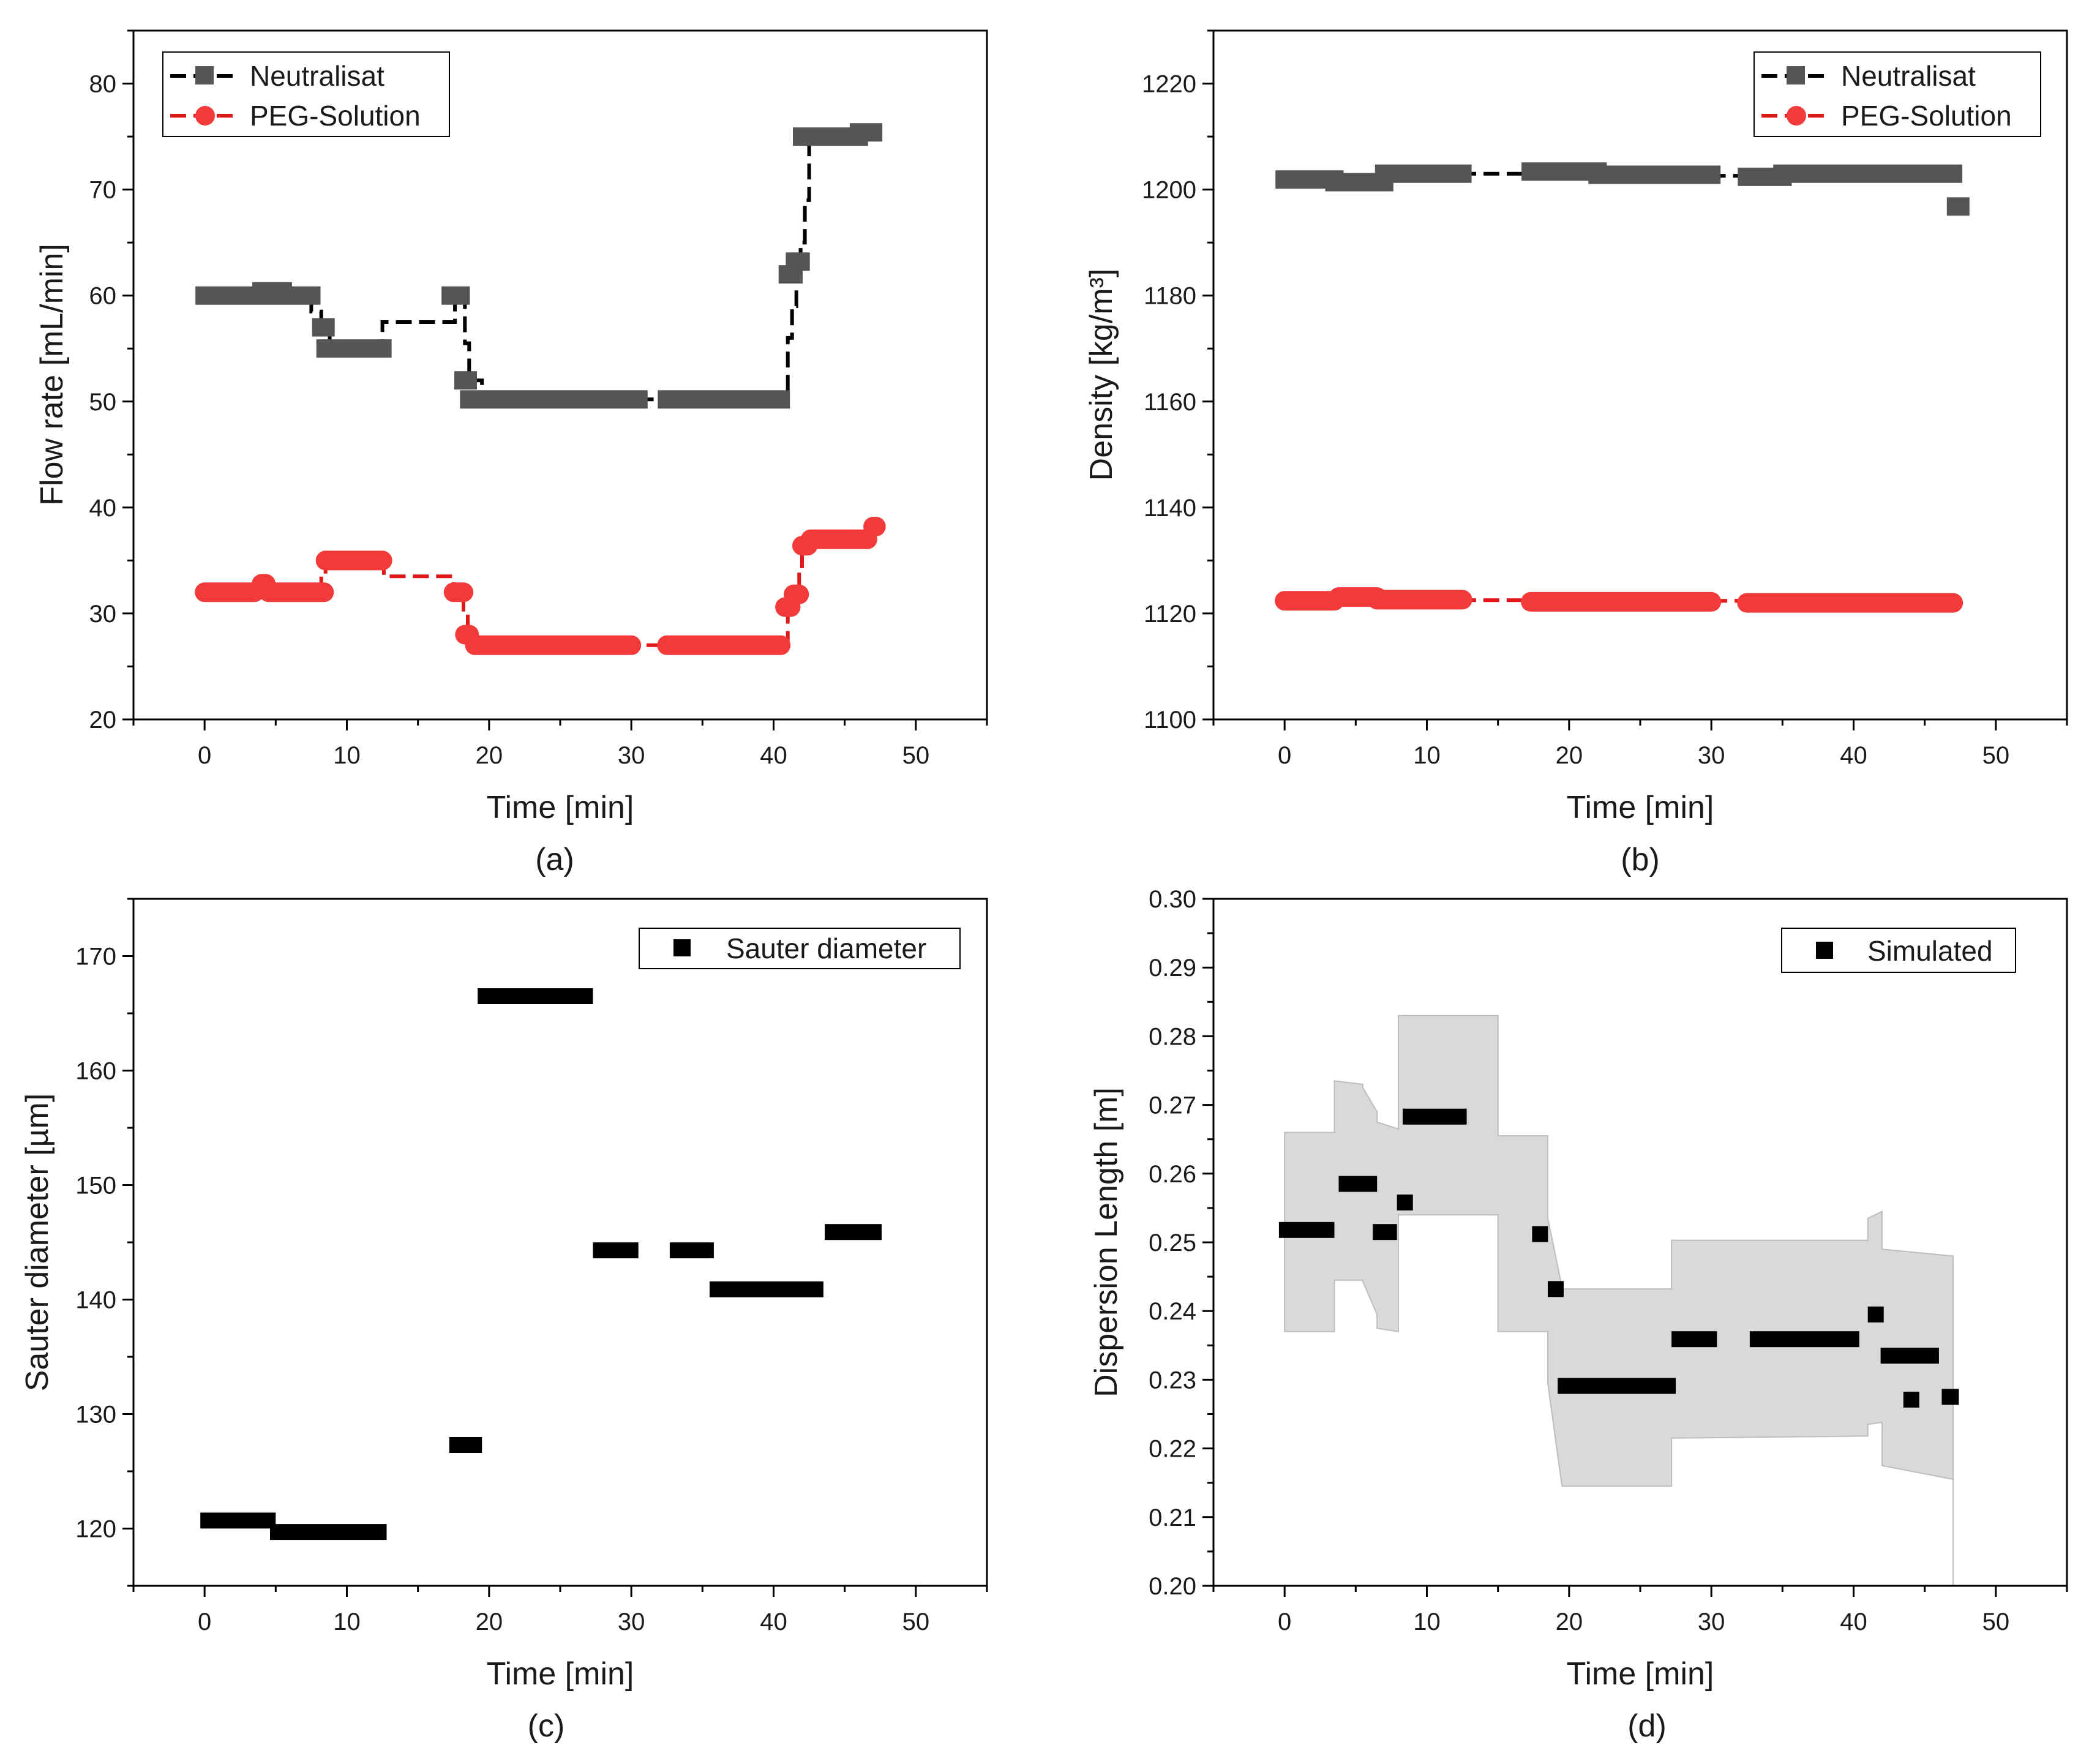 This screenshot has height=1764, width=2089. I want to click on panel-d-y-tick-label: 0.25, so click(1172, 1242).